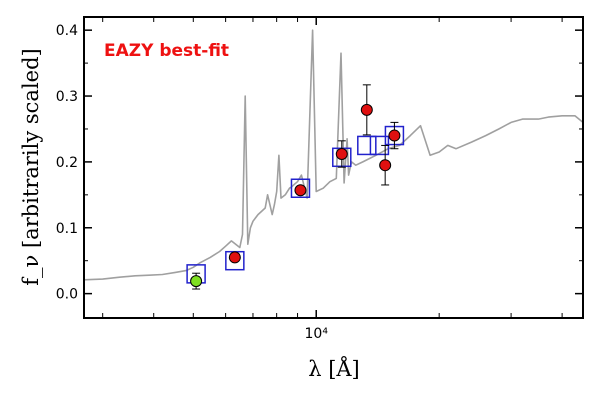 The width and height of the screenshot is (600, 405). Describe the element at coordinates (67, 229) in the screenshot. I see `y-tick-label: 0.1` at that location.